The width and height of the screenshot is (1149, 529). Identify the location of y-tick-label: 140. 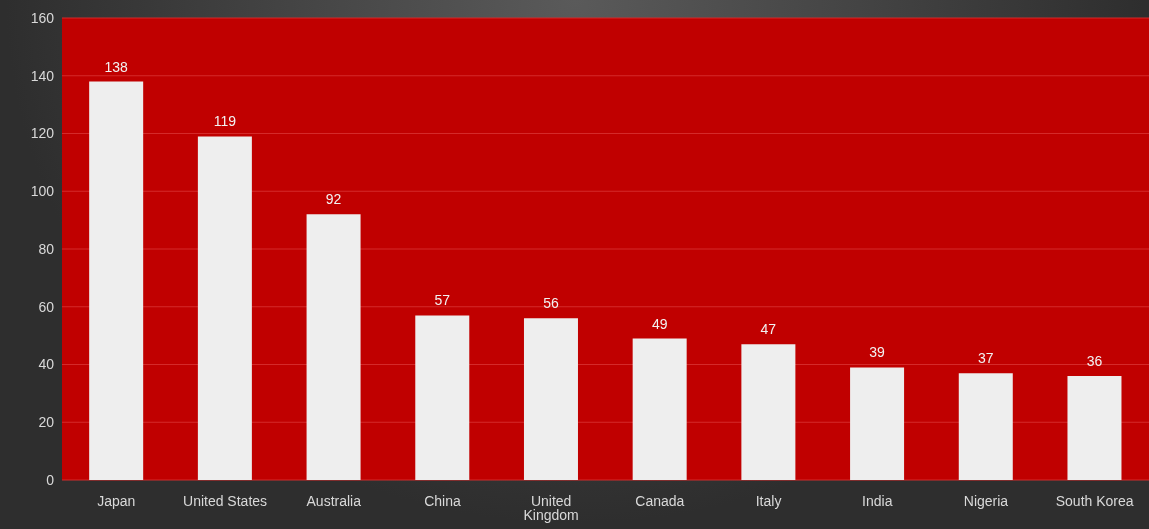
(42, 75).